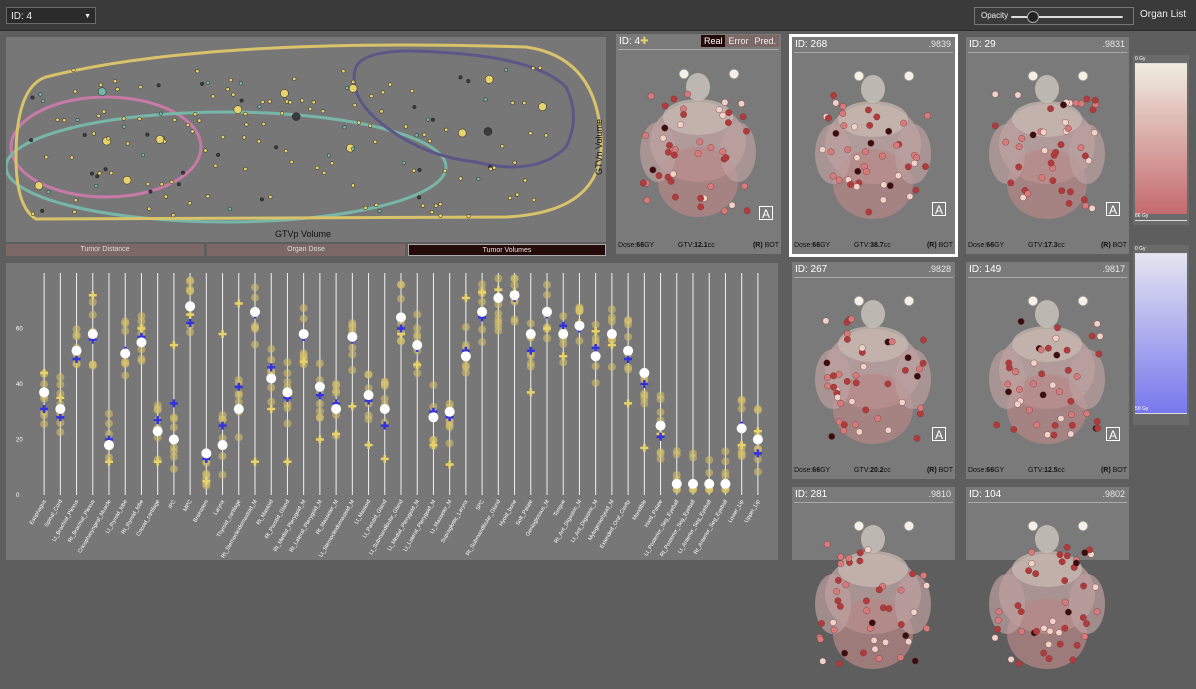  I want to click on y-tick-label: 40, so click(19, 385).